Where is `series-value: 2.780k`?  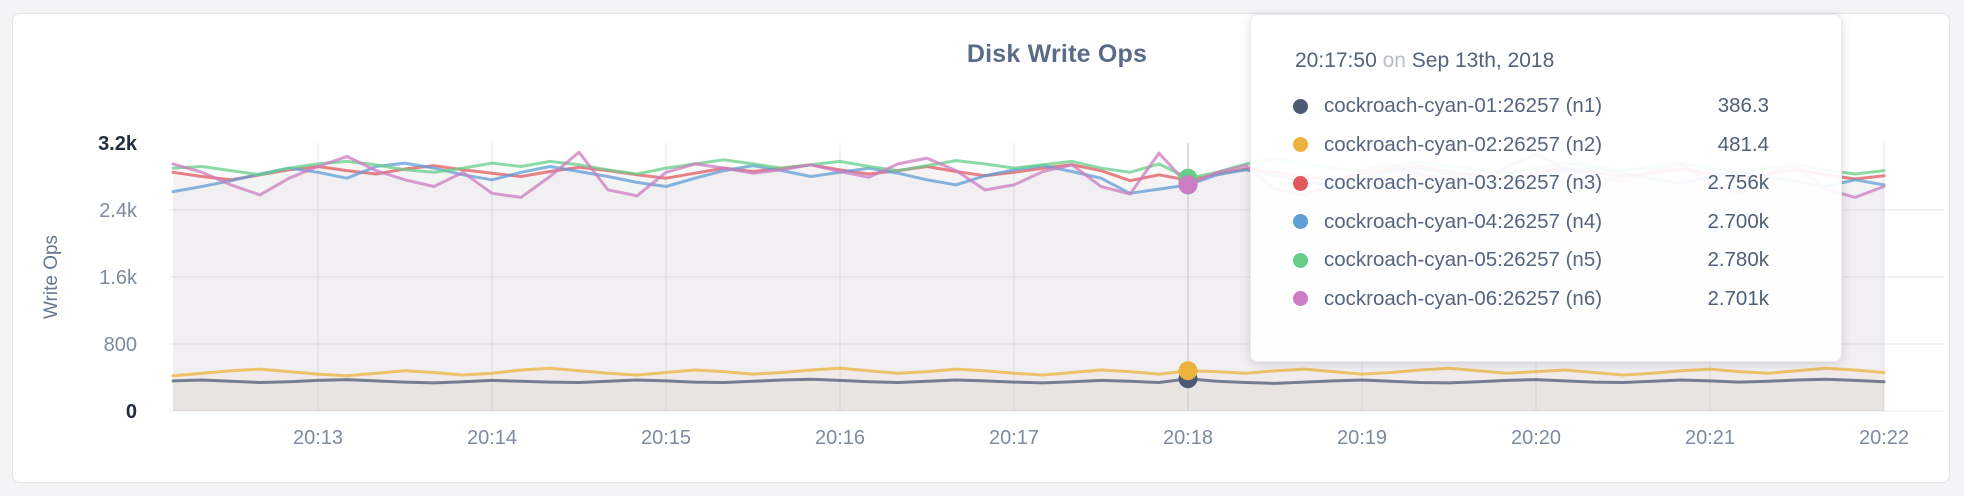
series-value: 2.780k is located at coordinates (1738, 260).